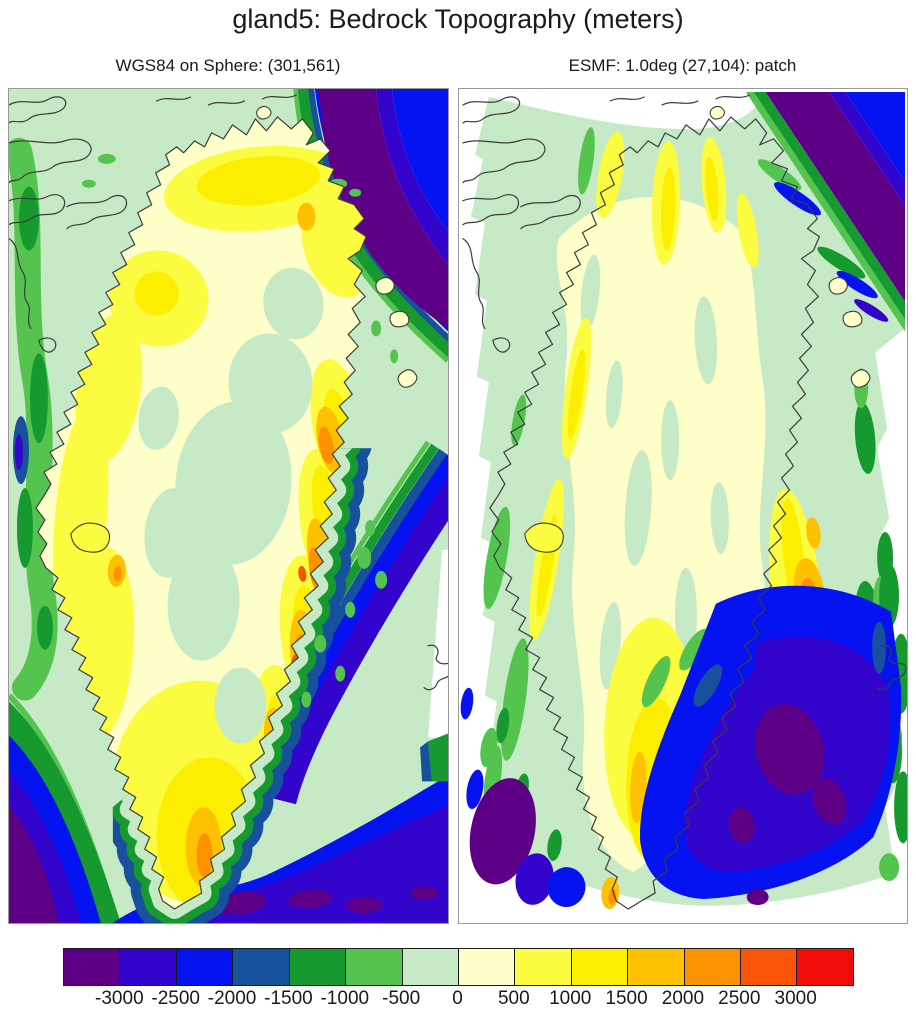 This screenshot has height=1016, width=916. Describe the element at coordinates (65, 808) in the screenshot. I see `southwest-deep-ocean` at that location.